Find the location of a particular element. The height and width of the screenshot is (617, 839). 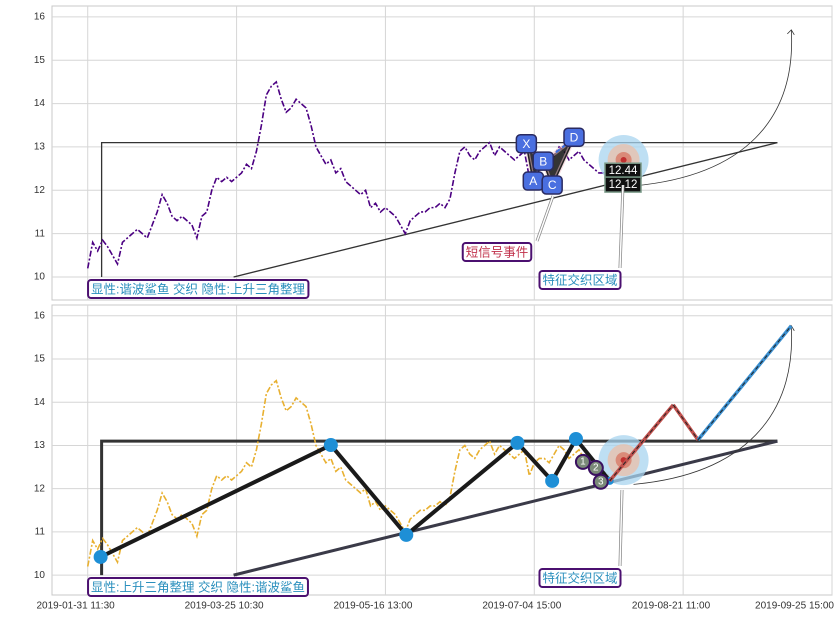

x-tick-label: 2019-05-16 13:00 is located at coordinates (372, 606).